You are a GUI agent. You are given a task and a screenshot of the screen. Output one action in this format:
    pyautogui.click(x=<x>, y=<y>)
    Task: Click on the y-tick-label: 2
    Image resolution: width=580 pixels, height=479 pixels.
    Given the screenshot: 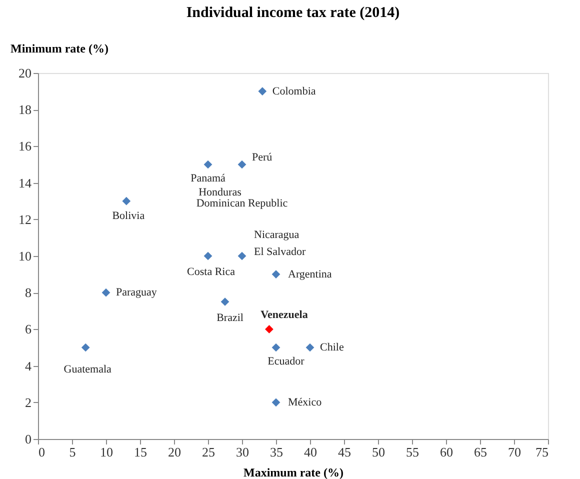 What is the action you would take?
    pyautogui.click(x=28, y=402)
    